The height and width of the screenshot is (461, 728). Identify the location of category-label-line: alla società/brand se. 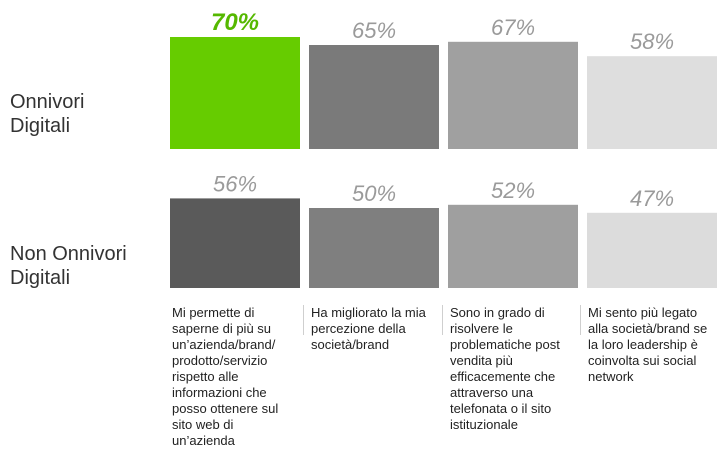
(648, 328).